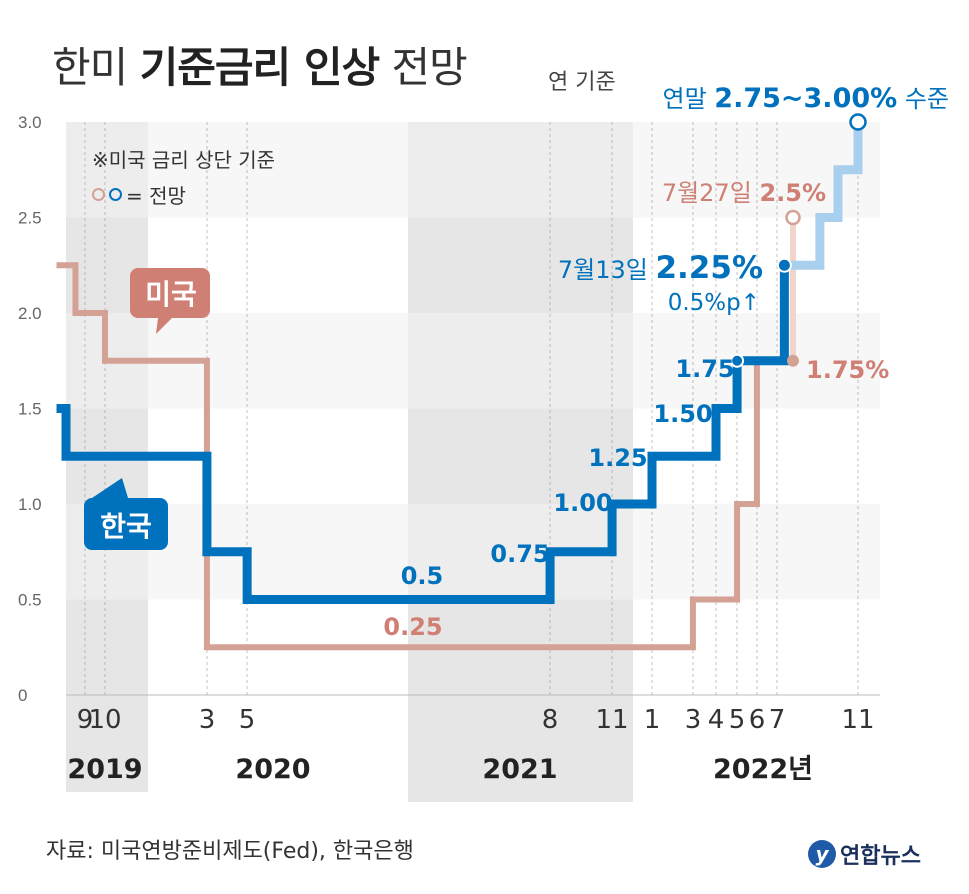  I want to click on rate-basis-note: ※미국 금리 상단 기준, so click(184, 160).